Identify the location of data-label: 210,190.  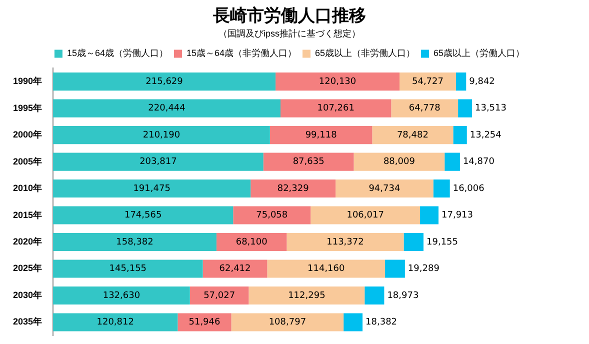
(161, 135).